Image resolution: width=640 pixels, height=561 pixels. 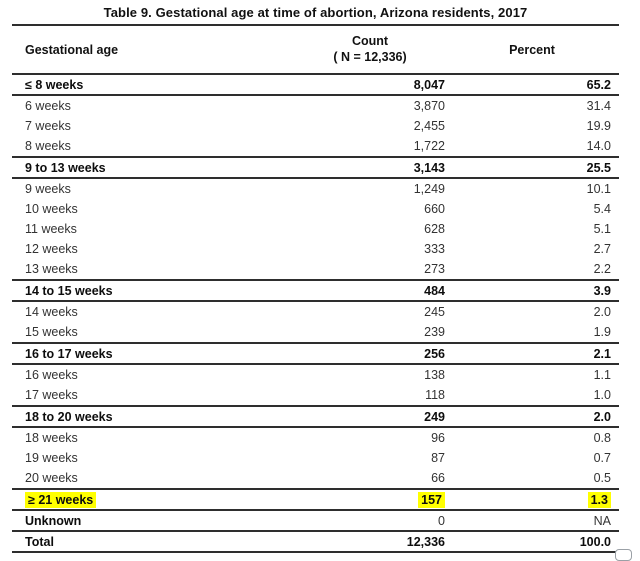 I want to click on row-label: 20 weeks, so click(x=51, y=478).